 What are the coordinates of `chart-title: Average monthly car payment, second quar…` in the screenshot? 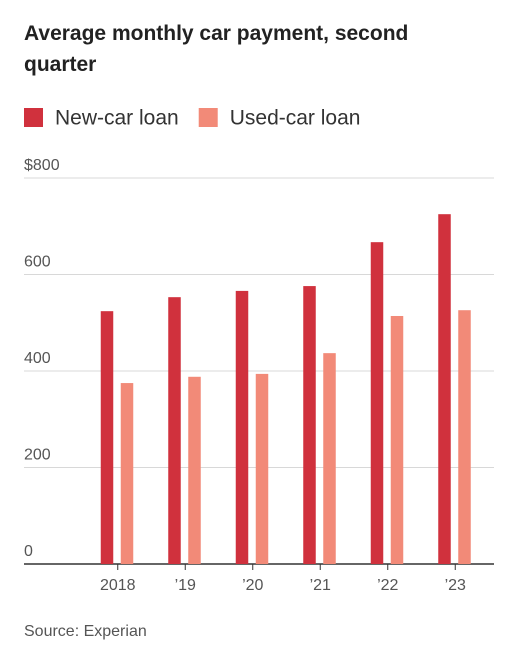 It's located at (216, 49).